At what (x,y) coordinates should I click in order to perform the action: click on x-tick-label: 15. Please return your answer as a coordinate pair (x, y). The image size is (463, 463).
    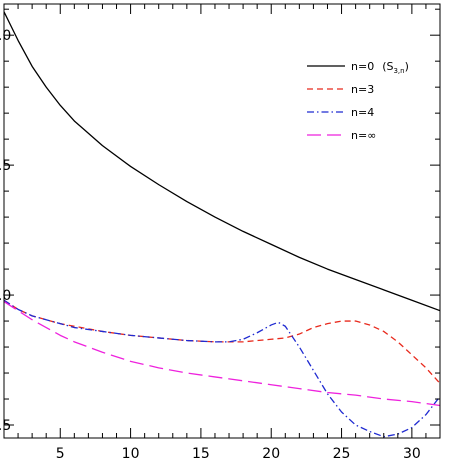
    Looking at the image, I should click on (201, 454).